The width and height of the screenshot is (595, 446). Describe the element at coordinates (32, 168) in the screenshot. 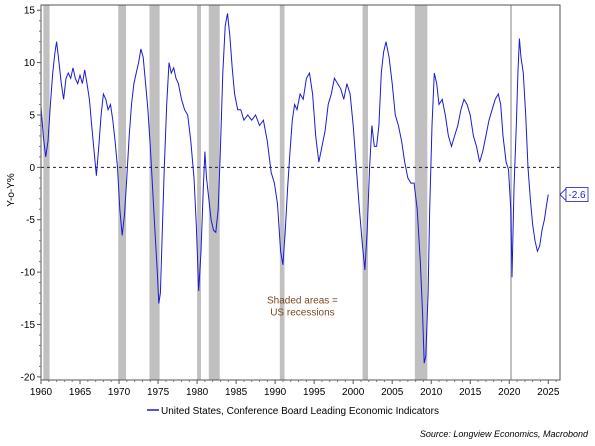

I see `y-tick-label-0: 0` at that location.